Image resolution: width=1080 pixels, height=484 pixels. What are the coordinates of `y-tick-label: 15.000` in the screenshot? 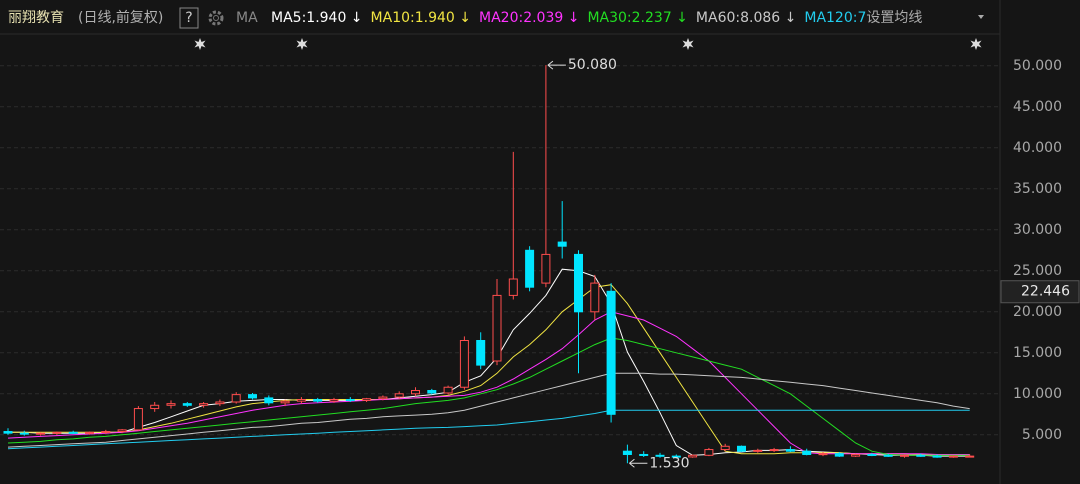 It's located at (1037, 353).